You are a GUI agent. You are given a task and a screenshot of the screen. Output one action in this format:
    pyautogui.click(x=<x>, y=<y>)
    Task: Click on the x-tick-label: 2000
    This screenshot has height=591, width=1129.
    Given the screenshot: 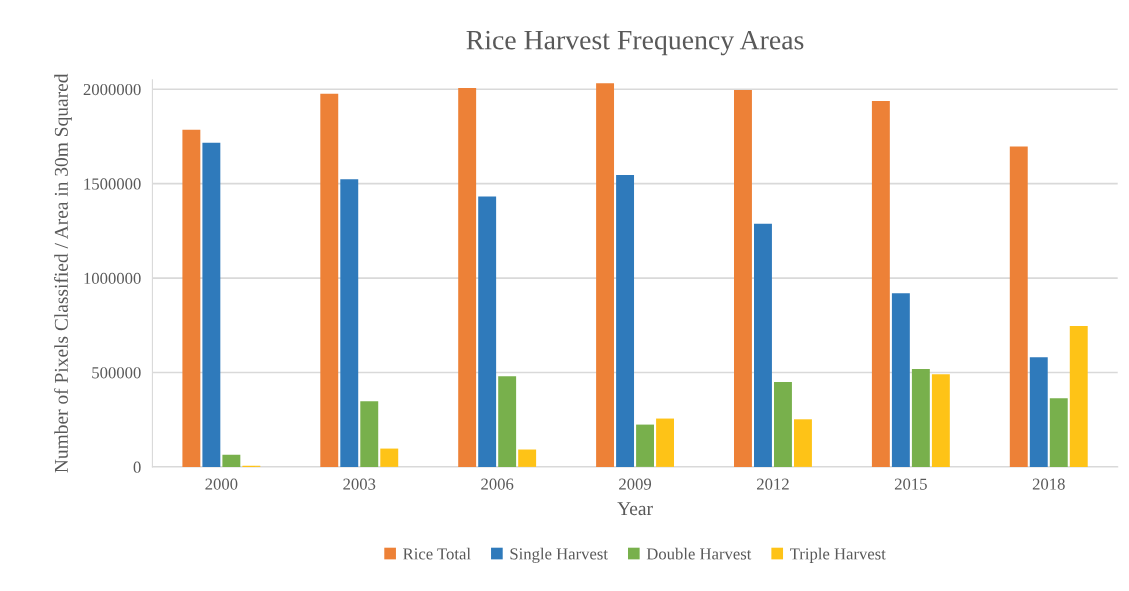 What is the action you would take?
    pyautogui.click(x=221, y=484)
    